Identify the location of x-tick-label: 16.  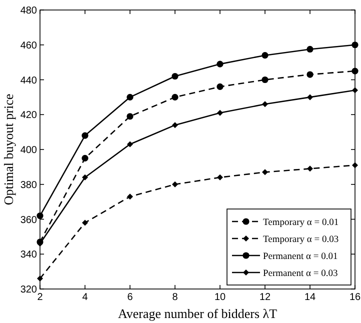
(355, 297).